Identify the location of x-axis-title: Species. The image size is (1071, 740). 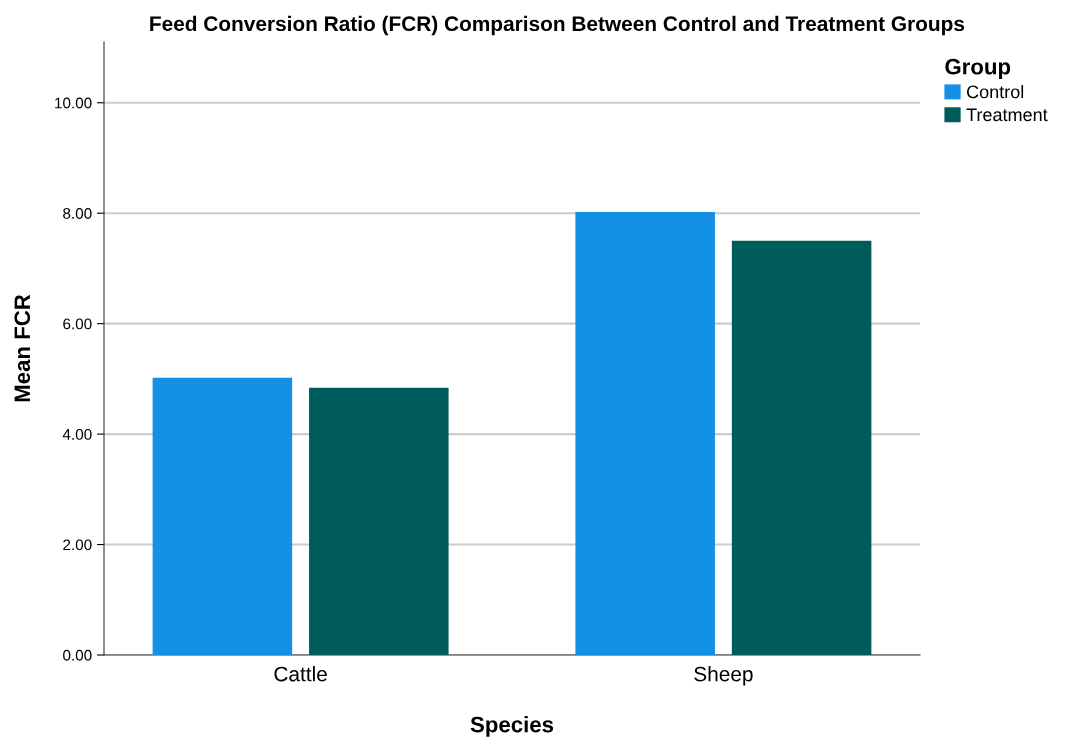
(512, 726).